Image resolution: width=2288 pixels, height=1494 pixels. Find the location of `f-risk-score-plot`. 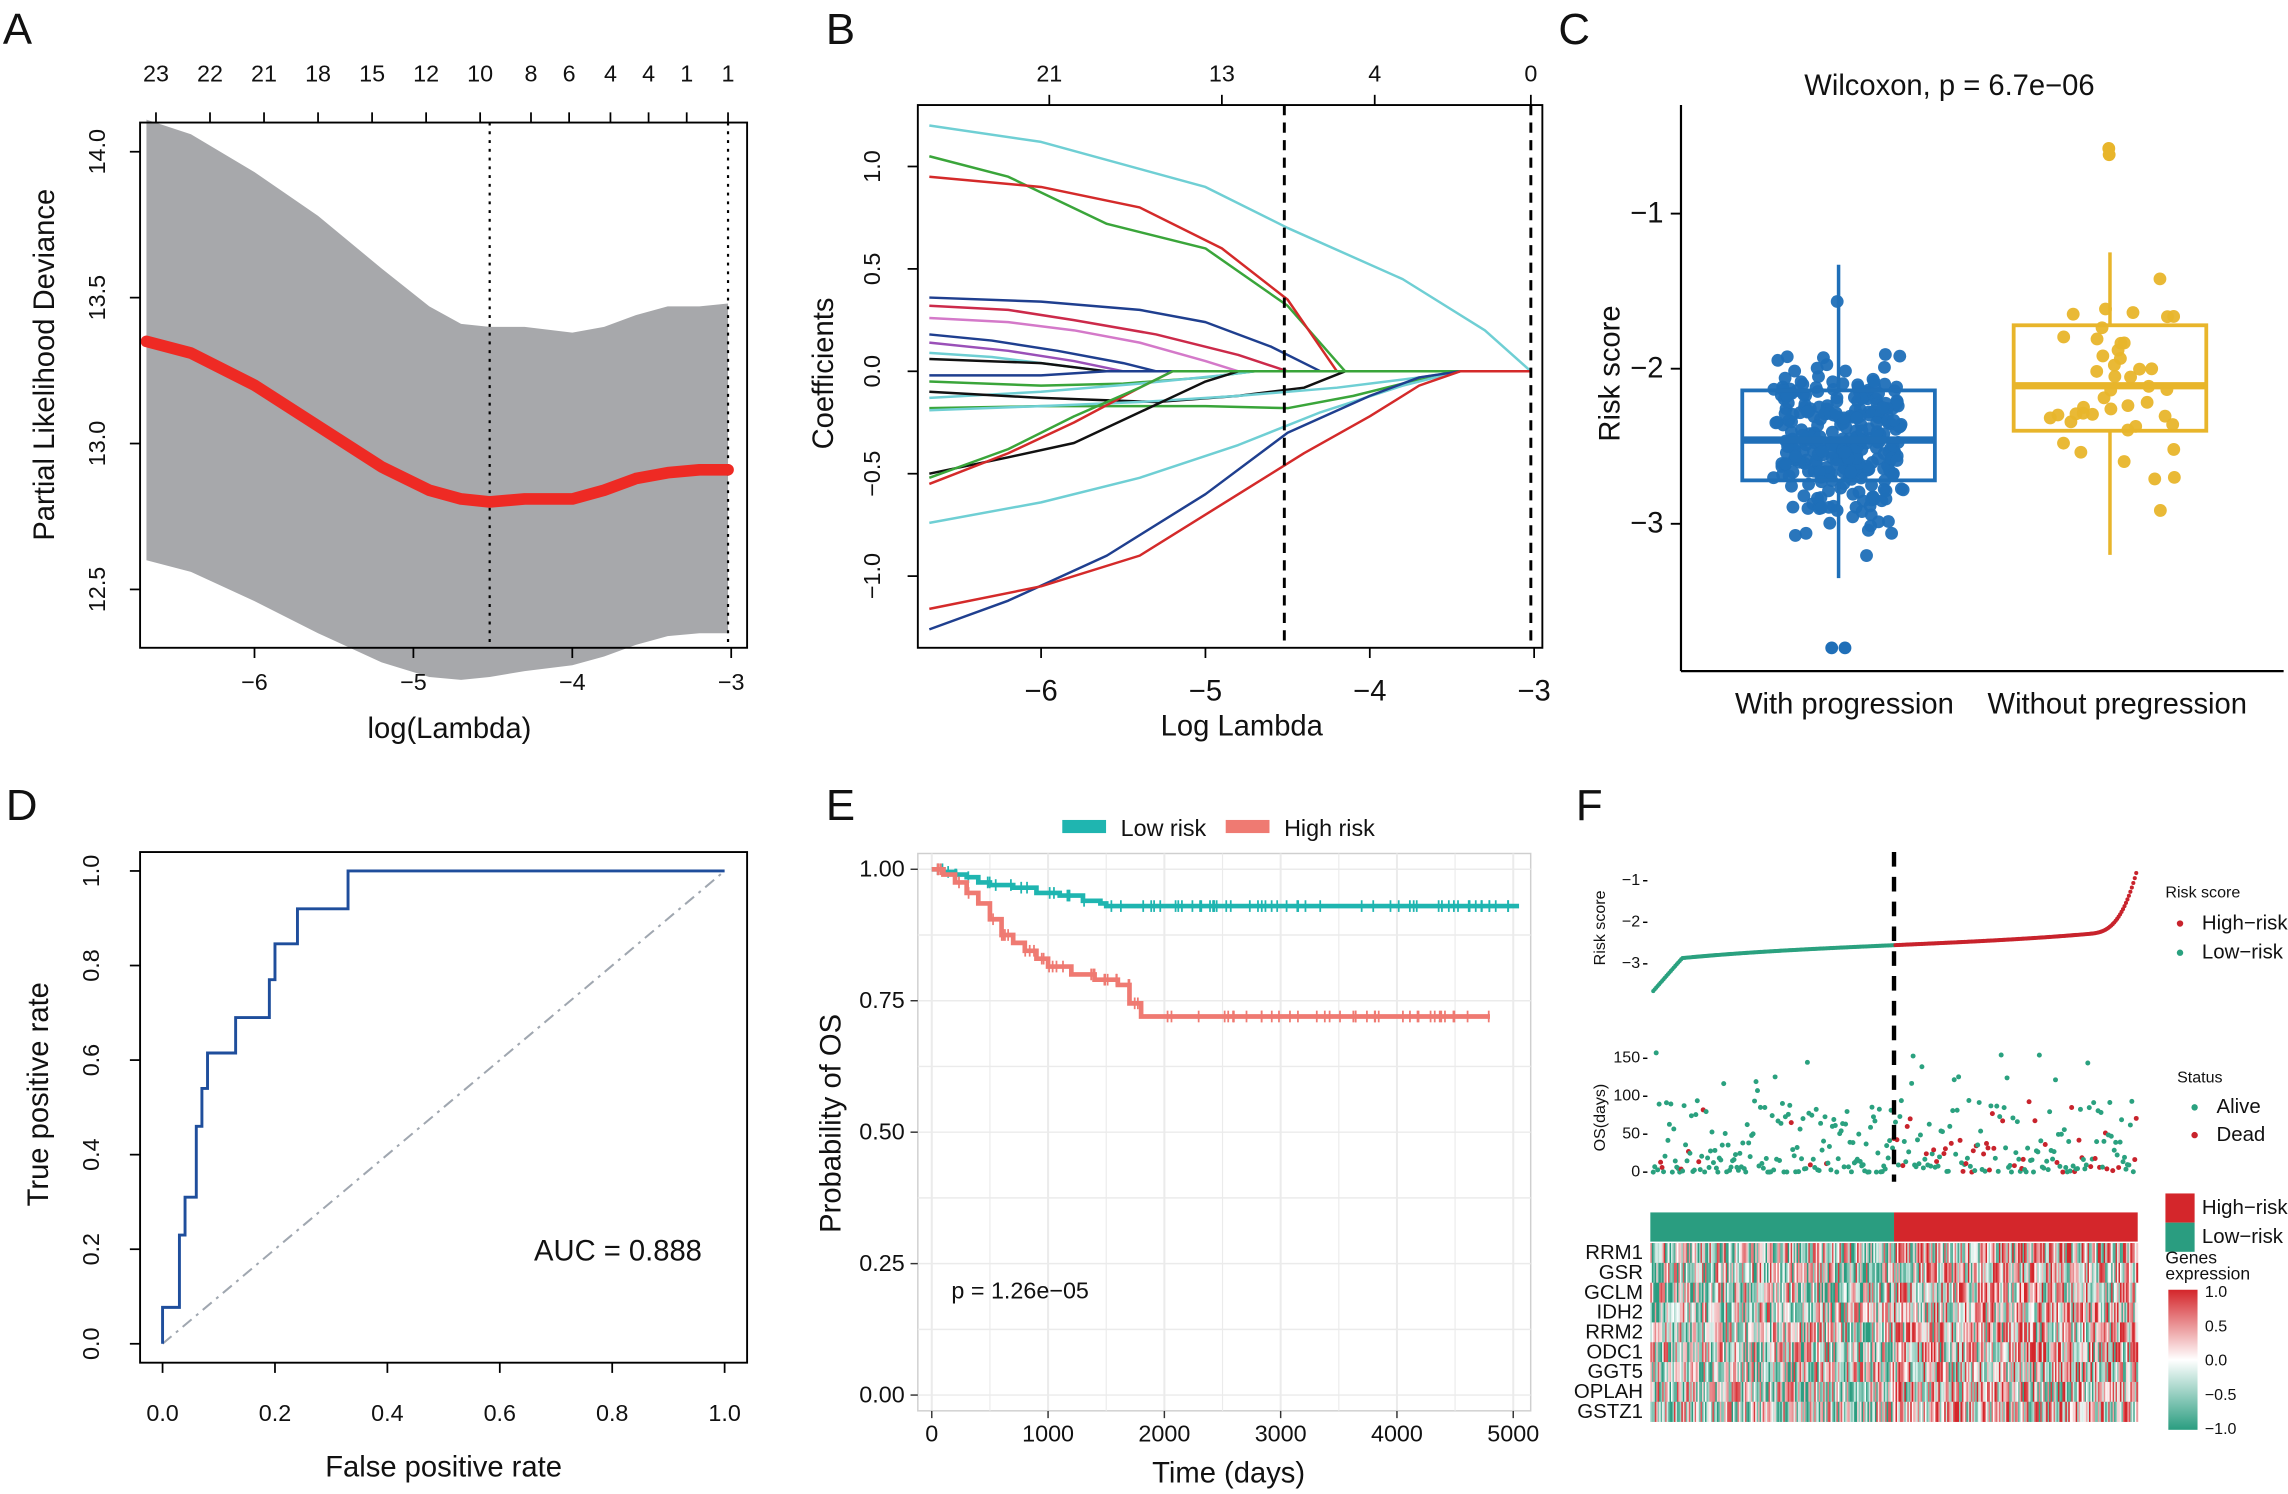

f-risk-score-plot is located at coordinates (1895, 932).